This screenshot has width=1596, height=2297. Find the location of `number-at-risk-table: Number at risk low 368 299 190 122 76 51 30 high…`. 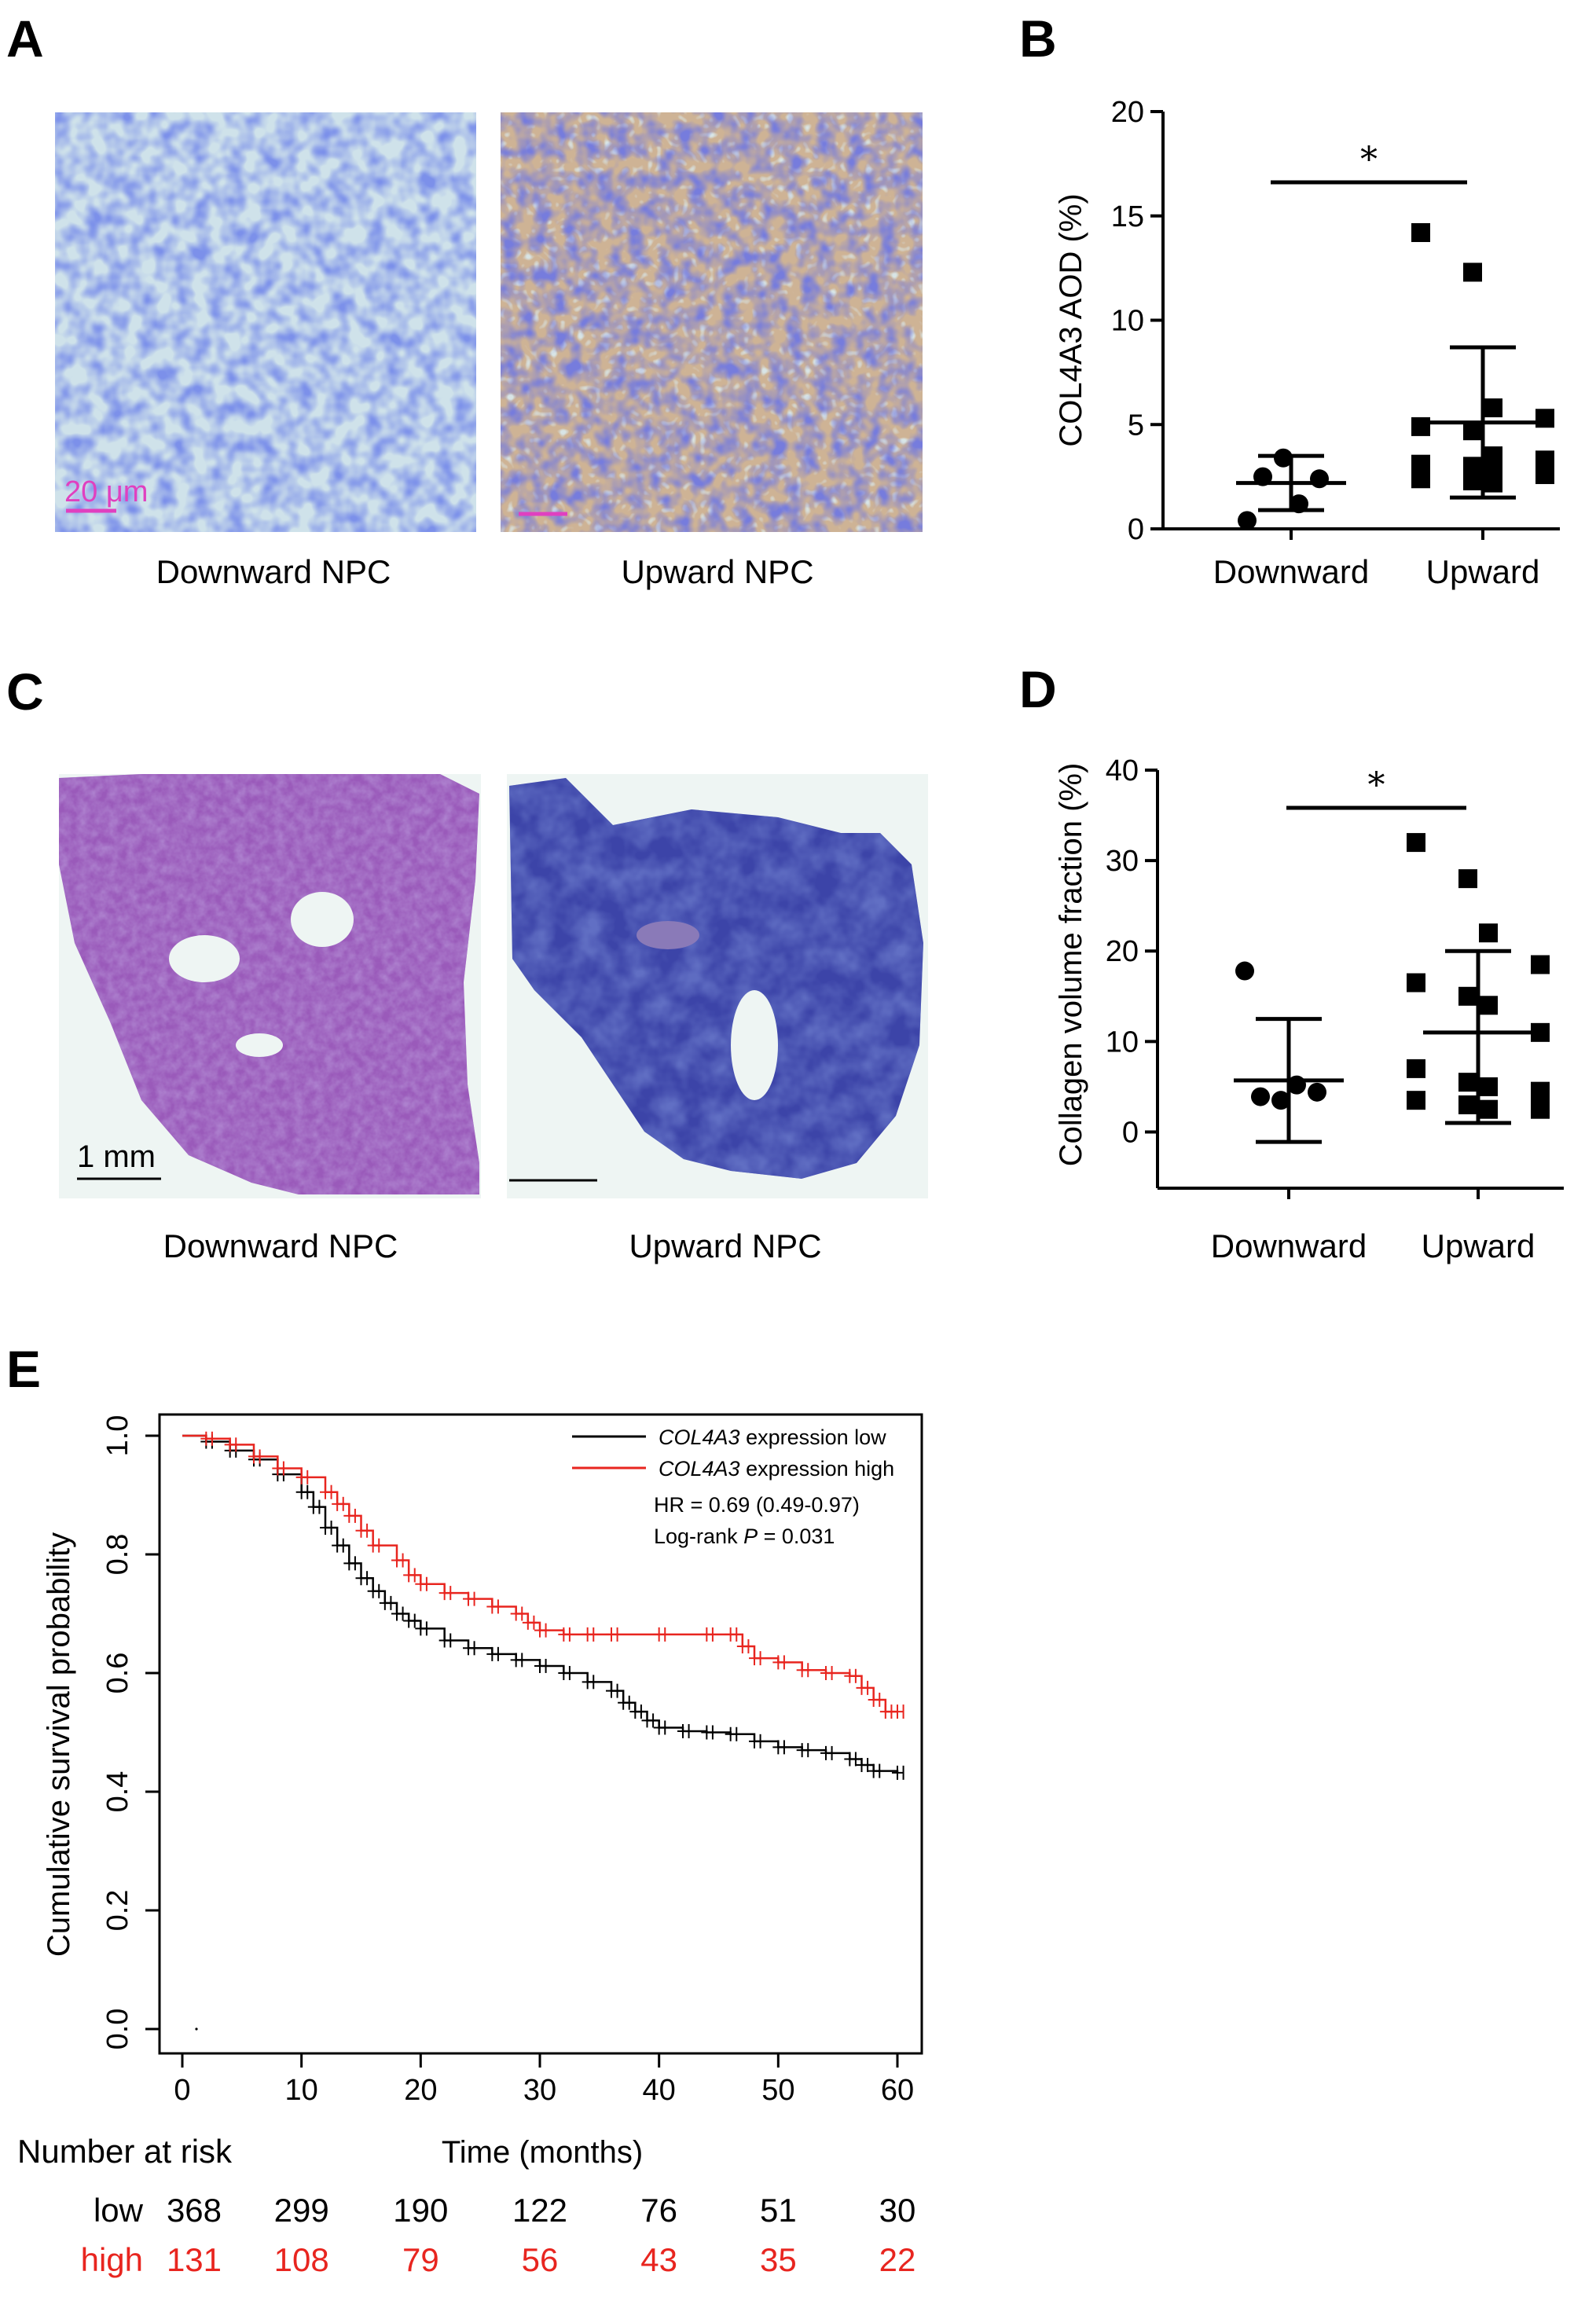

number-at-risk-table: Number at risk low 368 299 190 122 76 51 30 high… is located at coordinates (466, 2206).